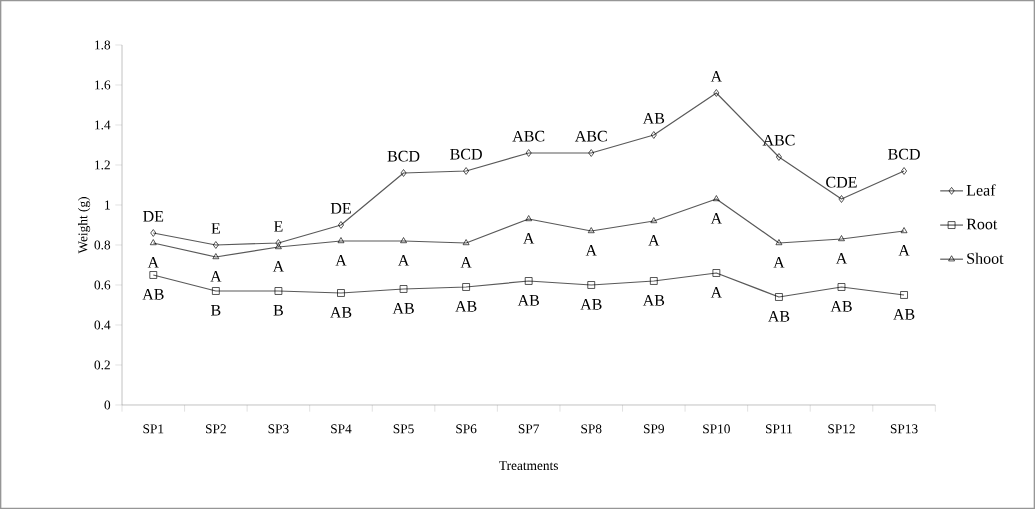 This screenshot has height=509, width=1035. What do you see at coordinates (985, 258) in the screenshot?
I see `legend-label: Shoot` at bounding box center [985, 258].